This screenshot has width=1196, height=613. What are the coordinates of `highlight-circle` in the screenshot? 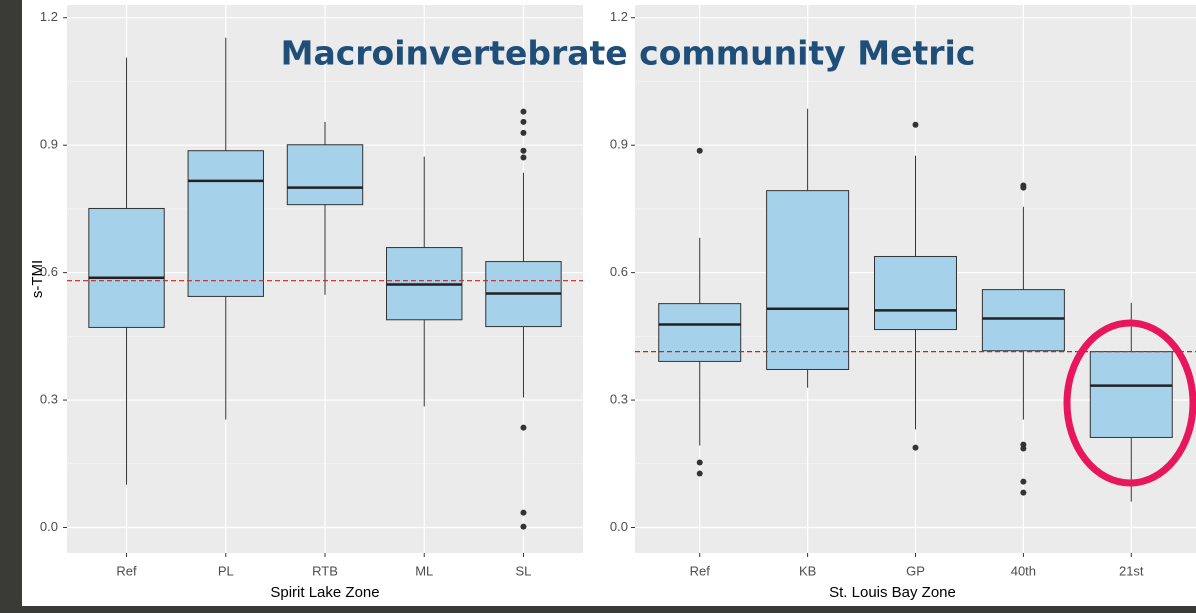 It's located at (1129, 403).